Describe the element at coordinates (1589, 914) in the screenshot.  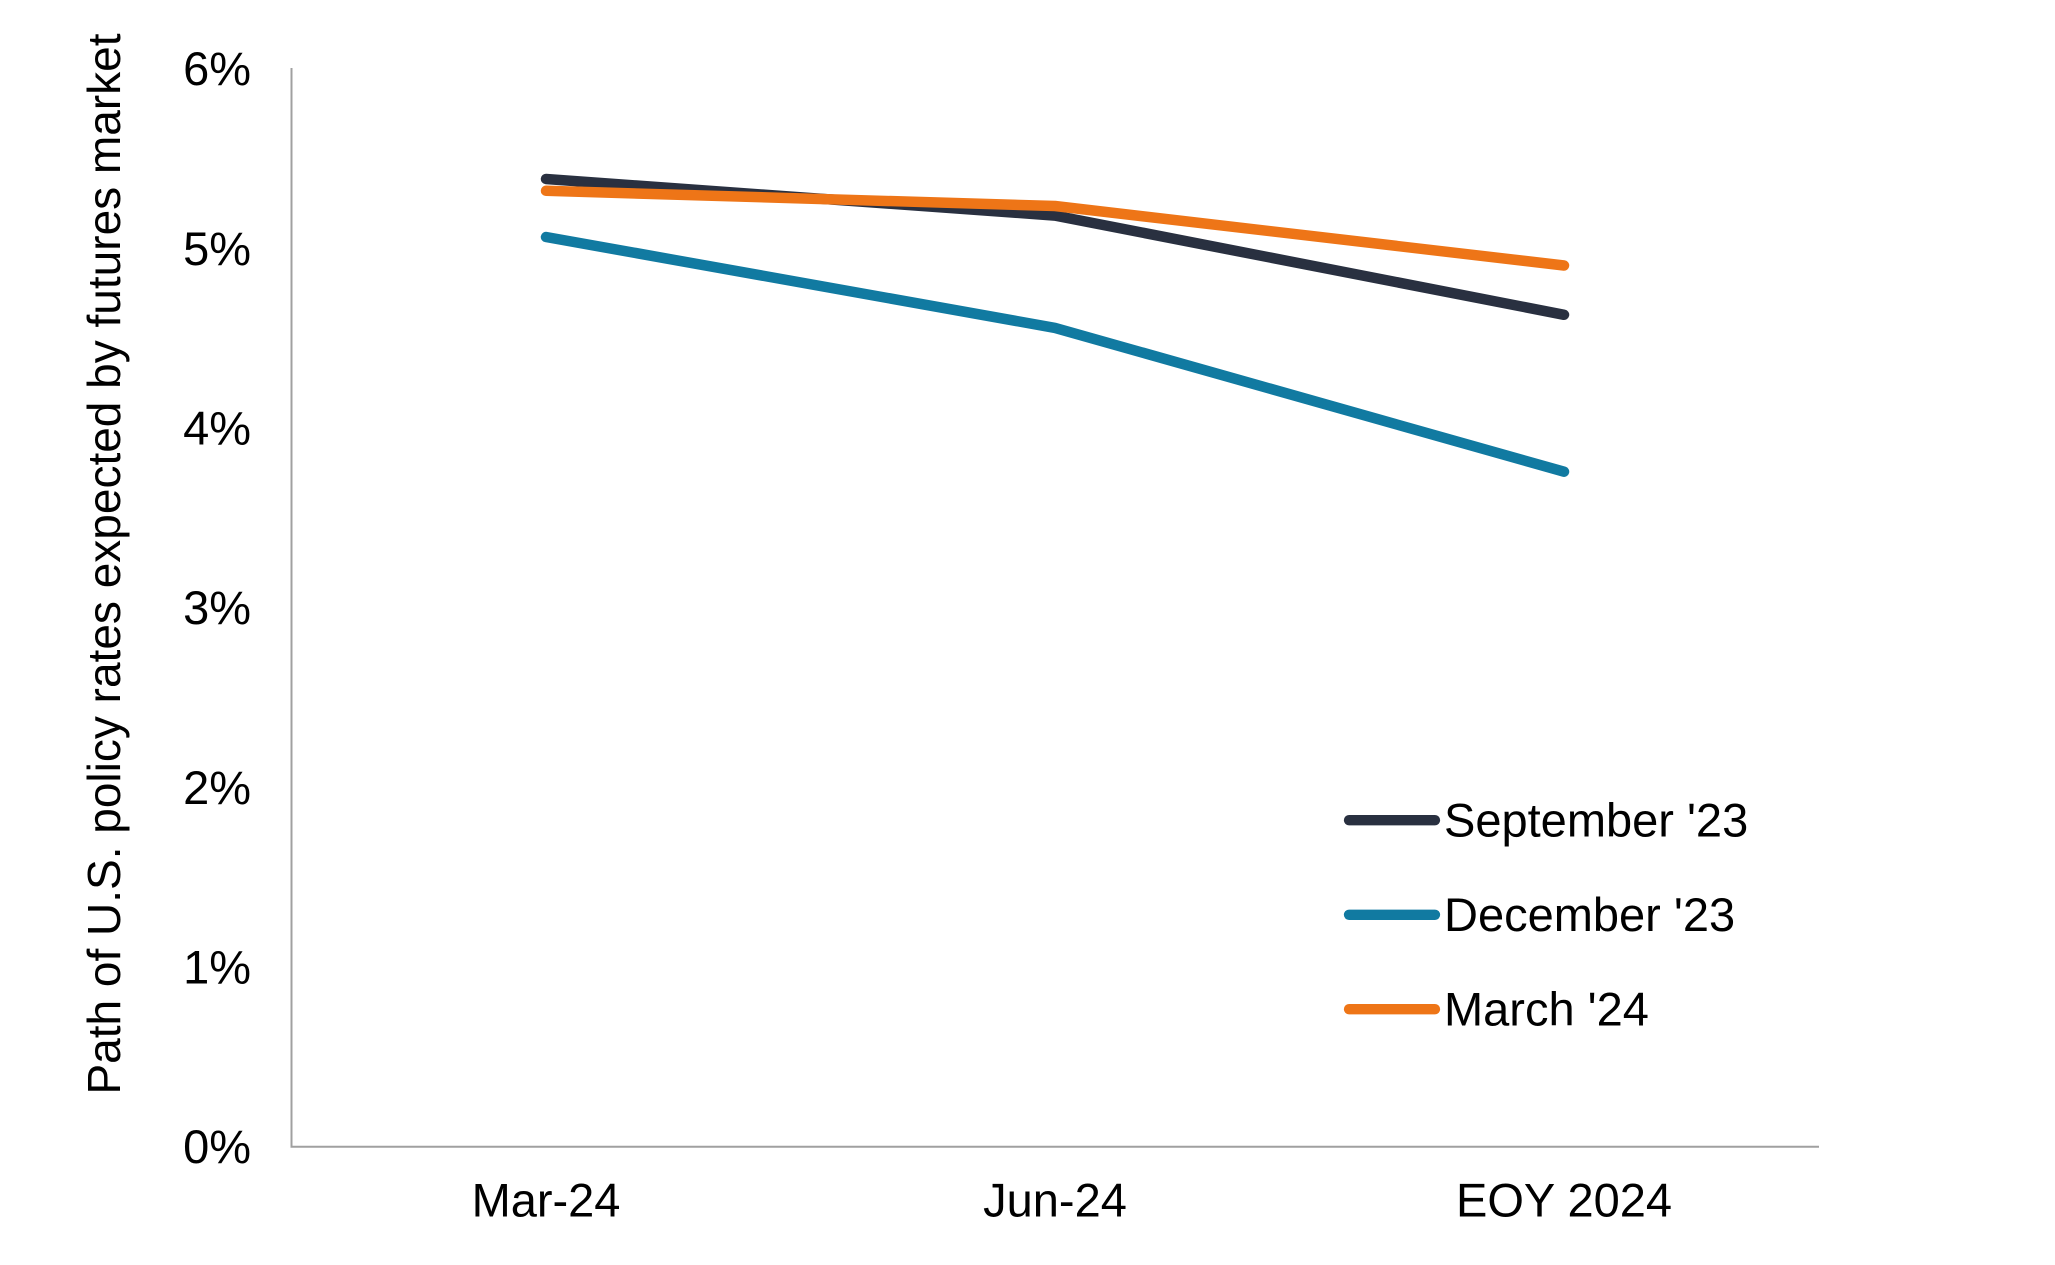
I see `svg-text: December '23` at that location.